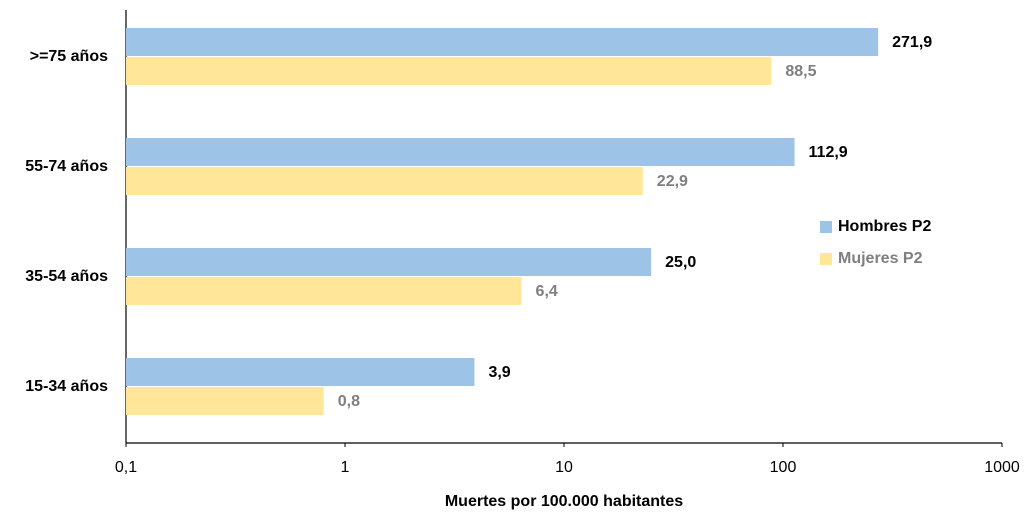  Describe the element at coordinates (349, 401) in the screenshot. I see `data-label: 0,8` at that location.